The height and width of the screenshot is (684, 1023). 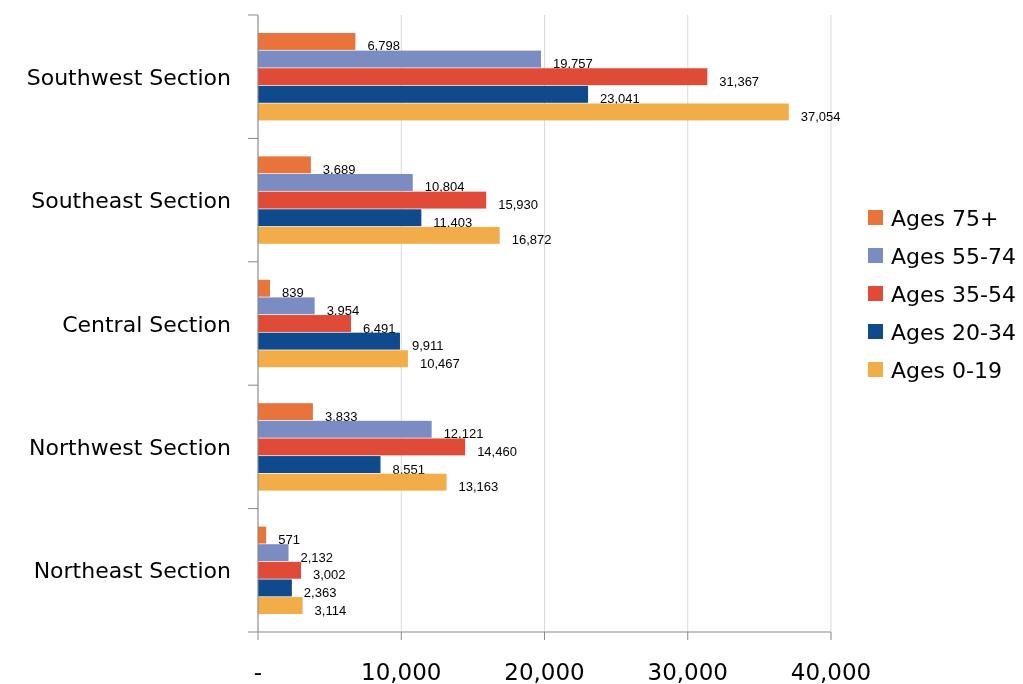 What do you see at coordinates (130, 447) in the screenshot?
I see `y-tick-label: Northwest Section` at bounding box center [130, 447].